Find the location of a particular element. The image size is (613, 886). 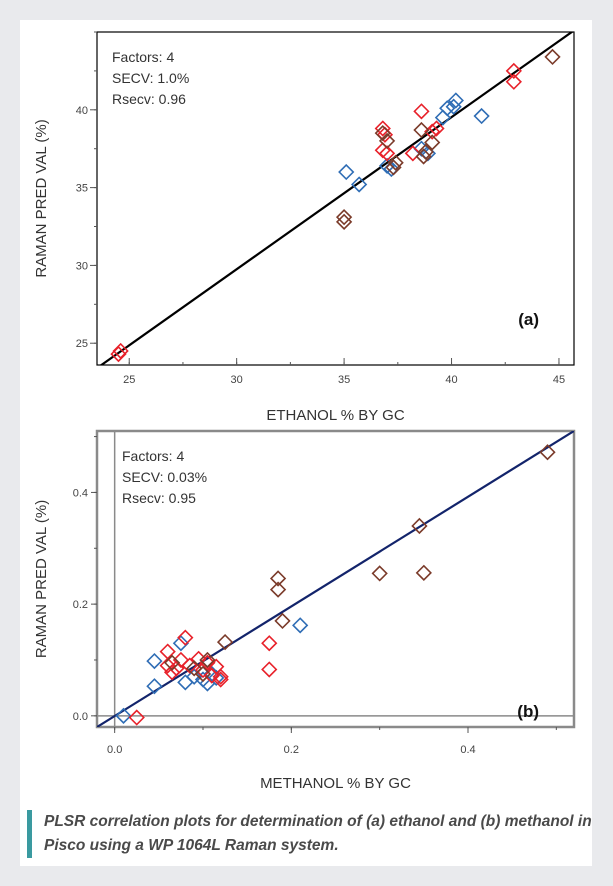

stats-line: SECV: 0.03% is located at coordinates (164, 477).